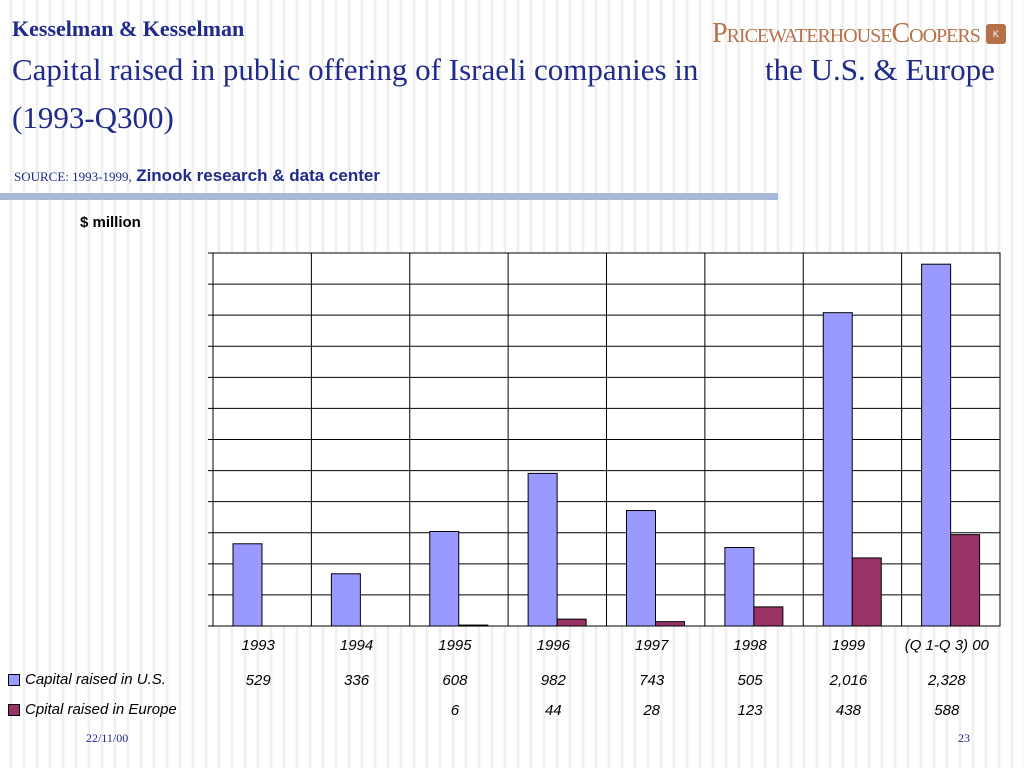  What do you see at coordinates (652, 680) in the screenshot?
I see `data-label-us: 743` at bounding box center [652, 680].